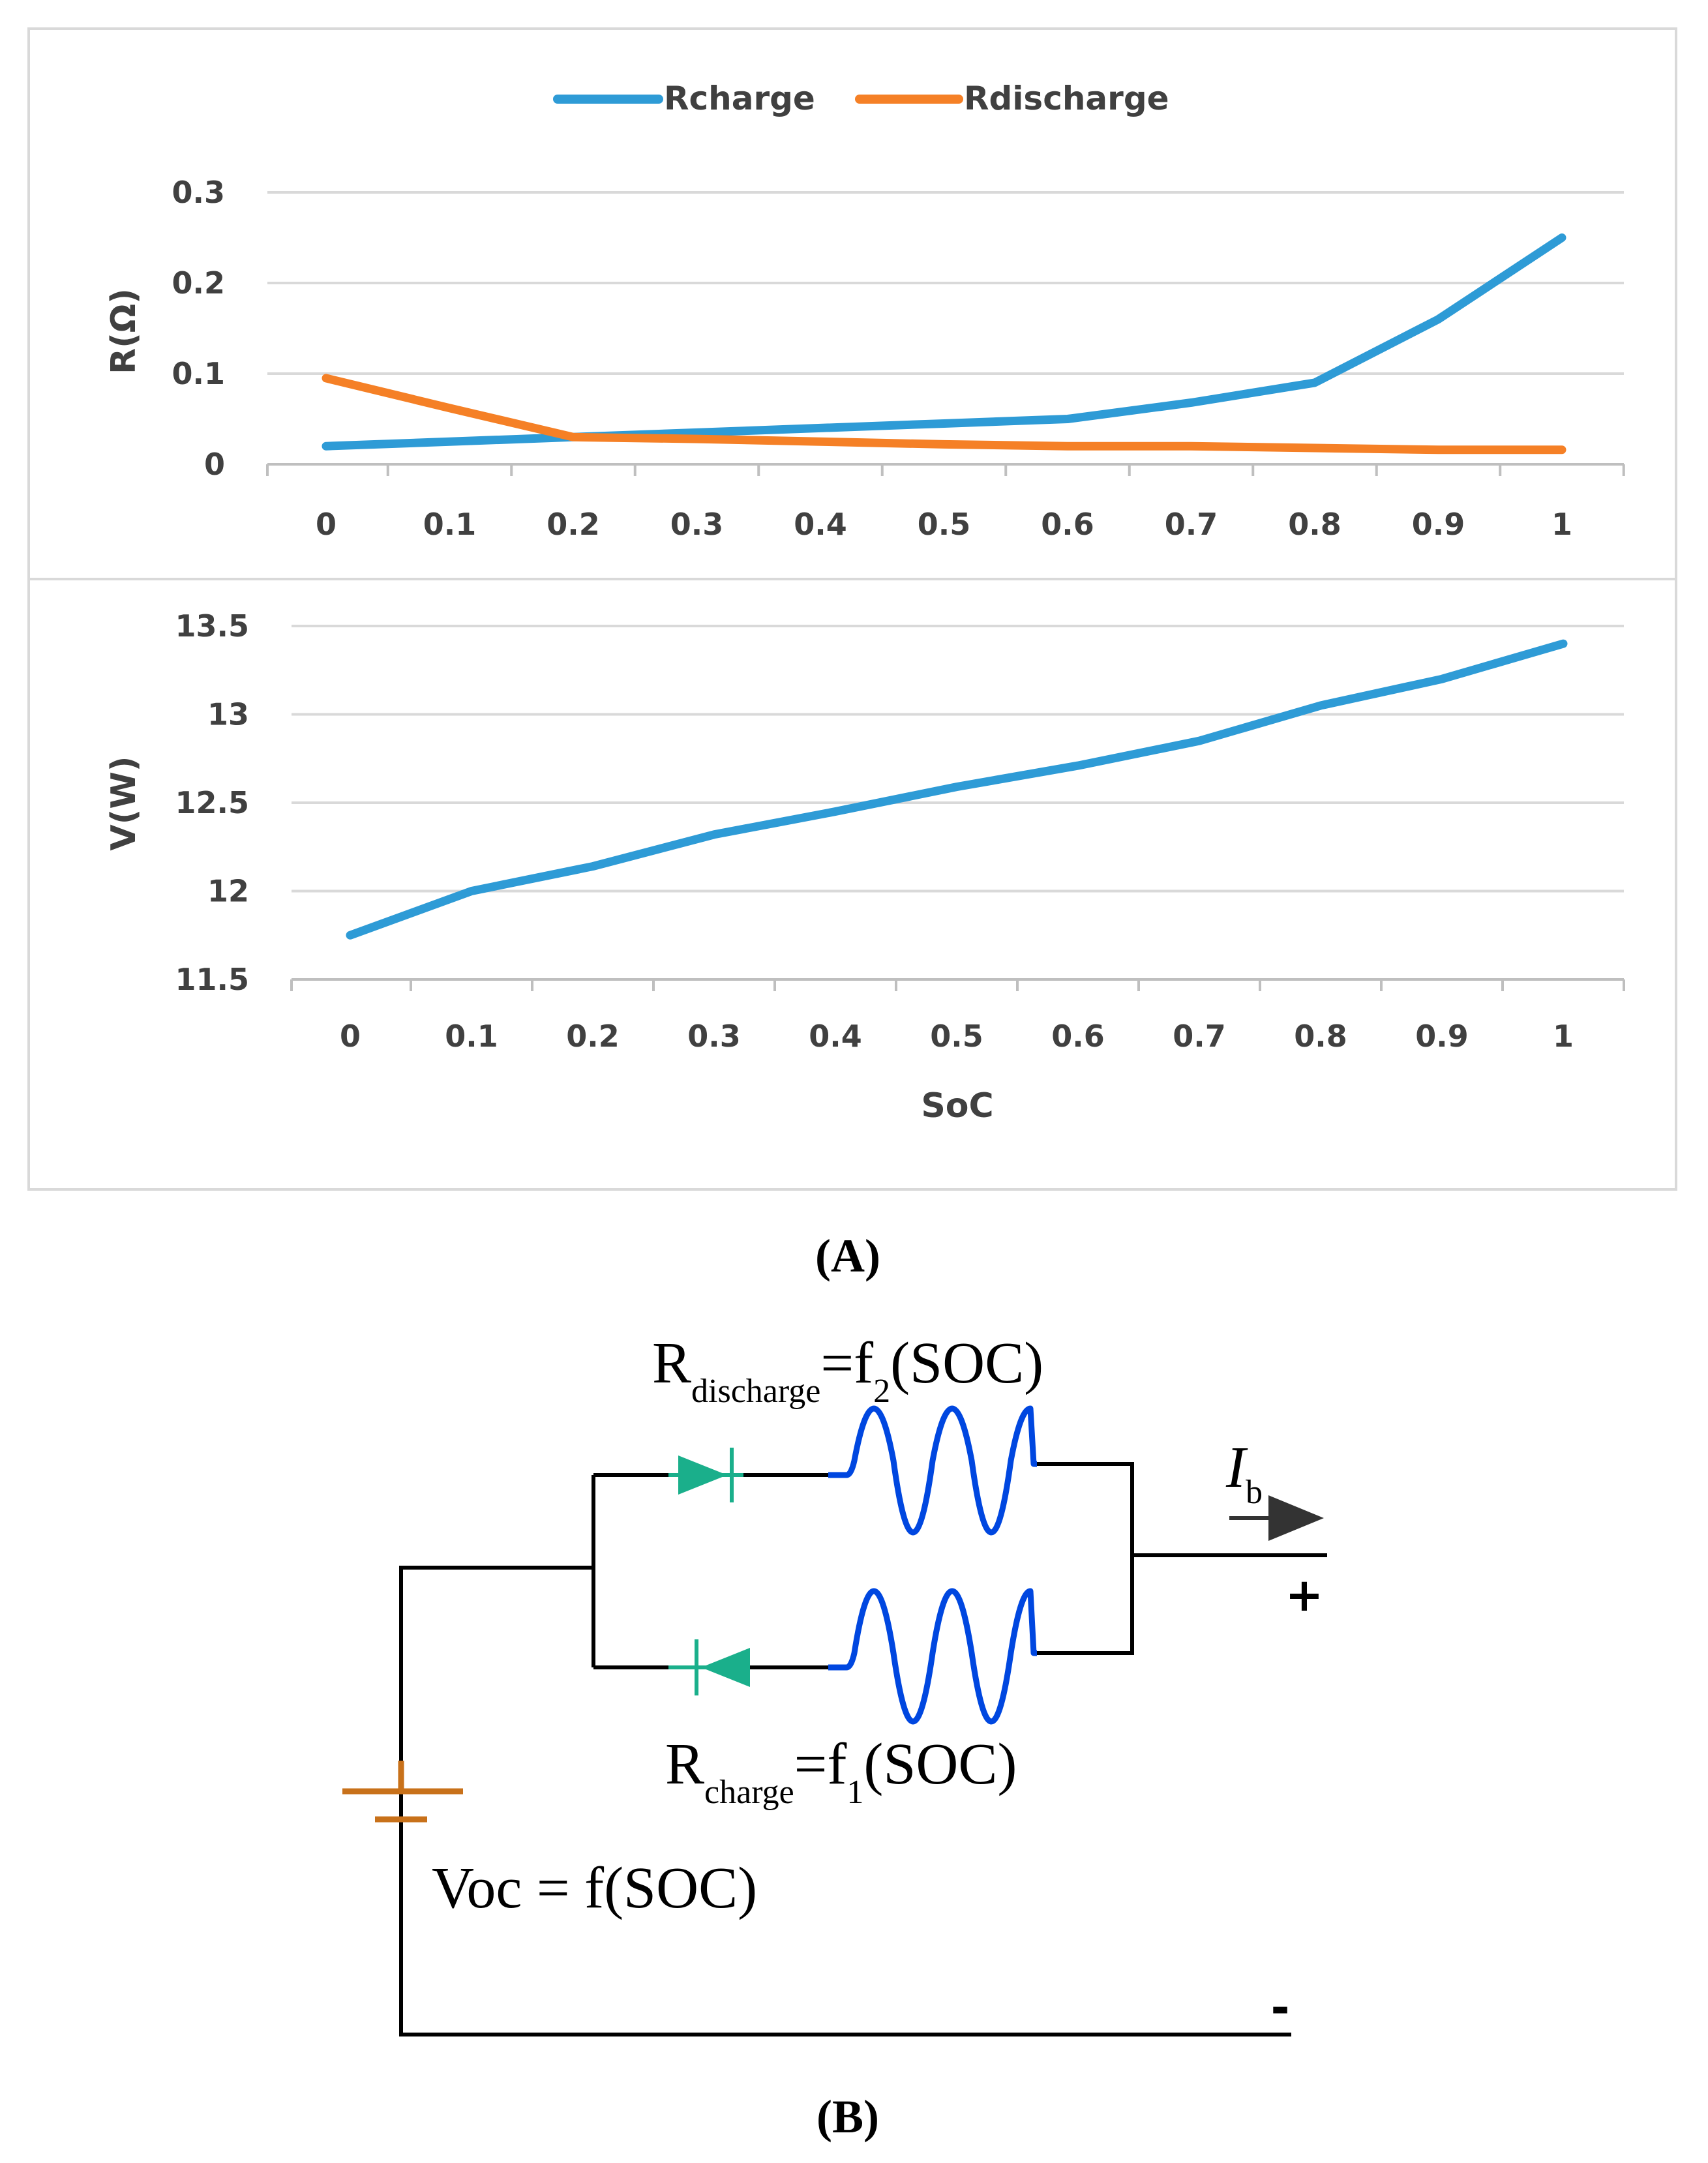 This screenshot has width=1708, height=2163. Describe the element at coordinates (212, 980) in the screenshot. I see `voltage-y-tick-label: 11.5` at that location.